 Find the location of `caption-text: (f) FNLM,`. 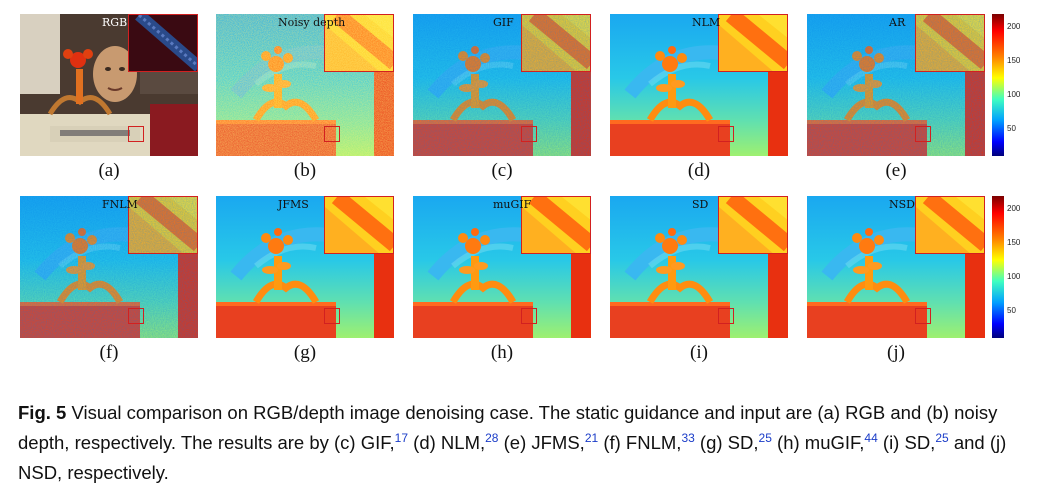

caption-text: (f) FNLM, is located at coordinates (640, 442).